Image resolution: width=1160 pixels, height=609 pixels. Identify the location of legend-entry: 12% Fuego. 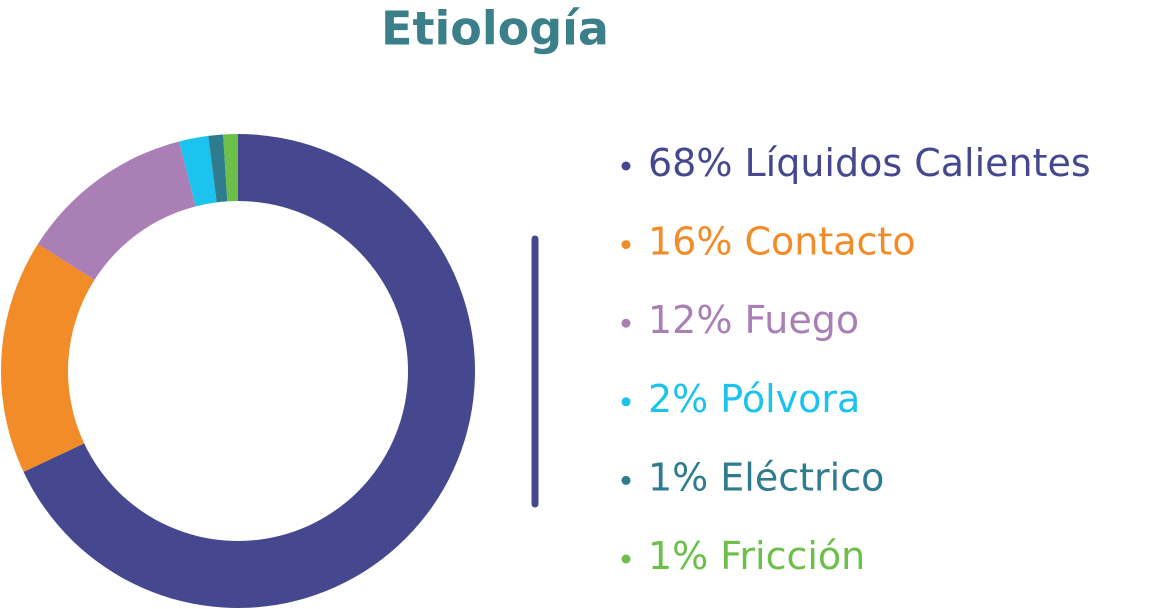
(753, 320).